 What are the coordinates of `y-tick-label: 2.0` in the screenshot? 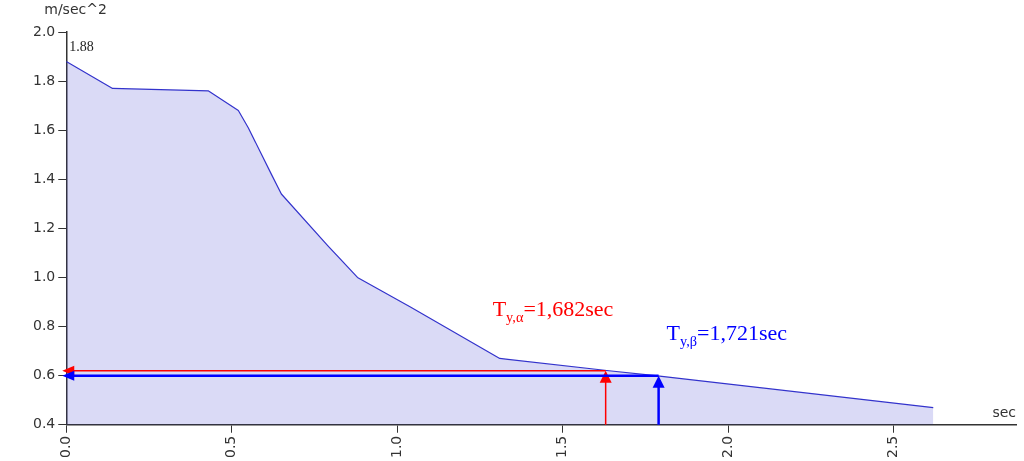 It's located at (44, 30).